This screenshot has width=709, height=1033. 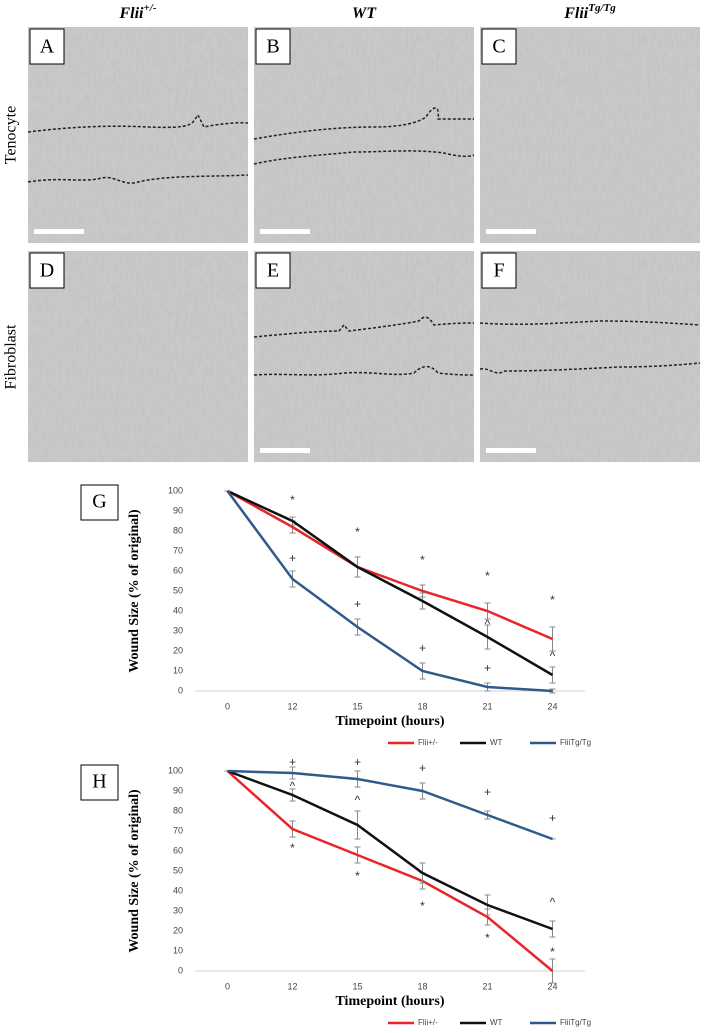 I want to click on column-header-base: WT, so click(x=364, y=13).